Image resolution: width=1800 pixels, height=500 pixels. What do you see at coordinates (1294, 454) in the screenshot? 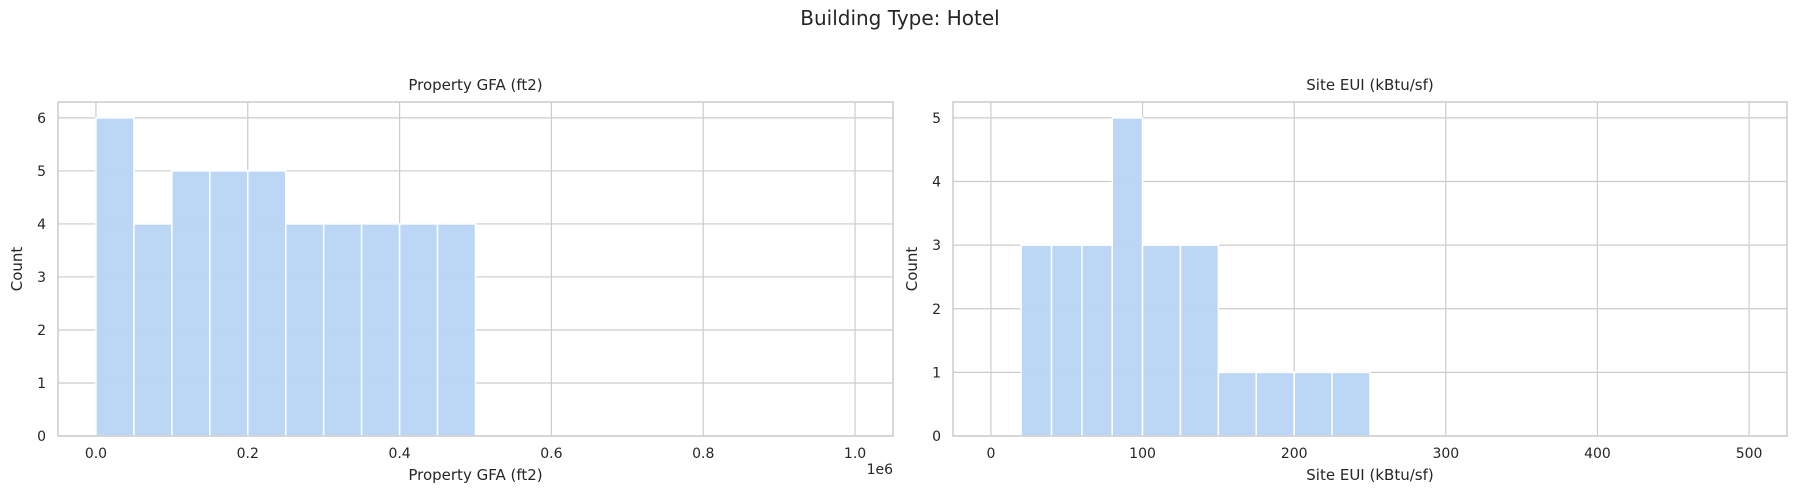
I see `x-tick-label: 200` at bounding box center [1294, 454].